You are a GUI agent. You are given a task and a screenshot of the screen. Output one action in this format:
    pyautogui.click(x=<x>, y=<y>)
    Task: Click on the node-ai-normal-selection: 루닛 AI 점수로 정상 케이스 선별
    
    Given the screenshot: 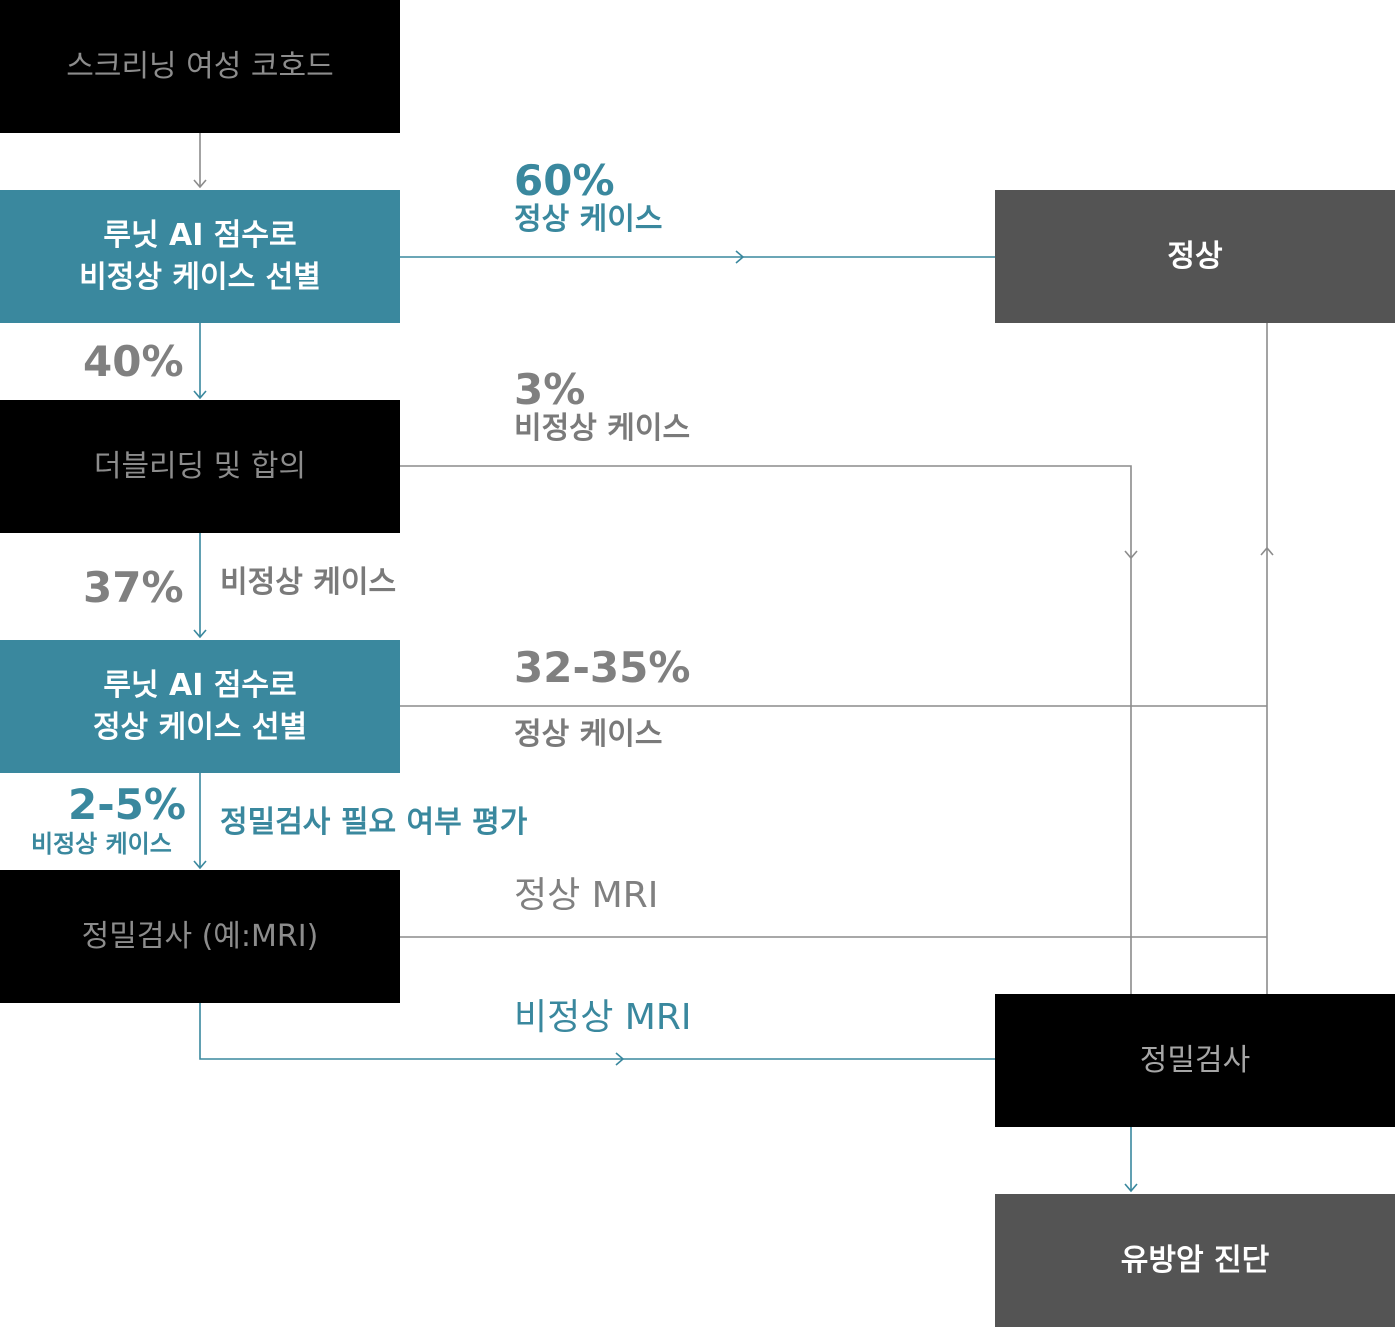 What is the action you would take?
    pyautogui.click(x=200, y=706)
    